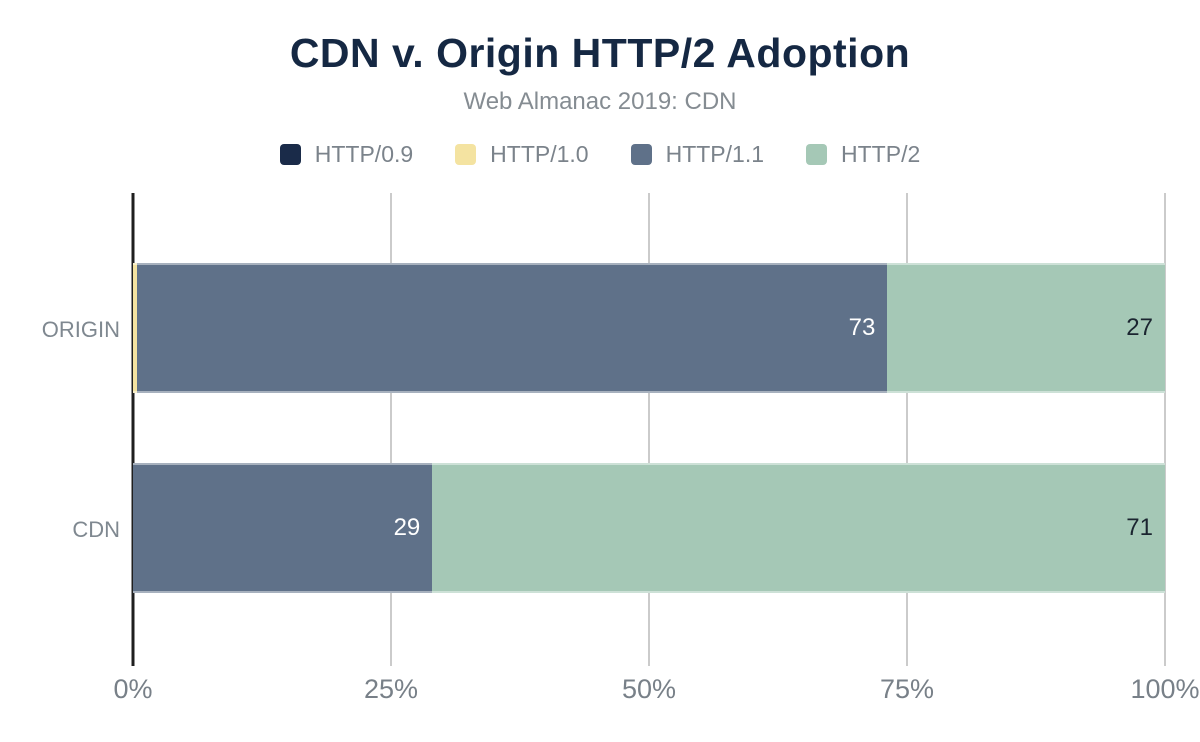 The image size is (1200, 742). I want to click on x-tick-0: 0%, so click(133, 689).